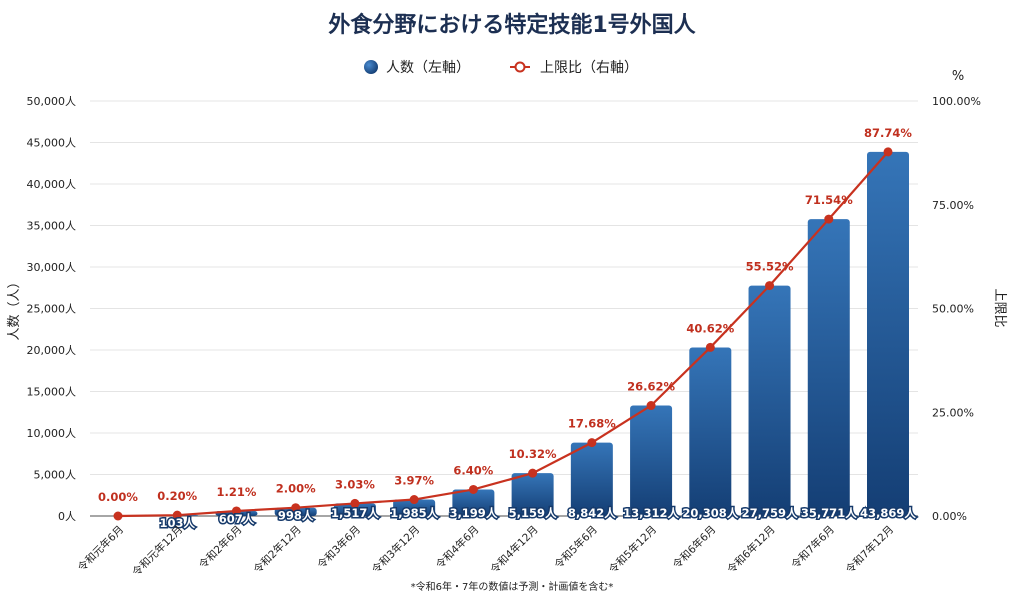 The width and height of the screenshot is (1024, 597). I want to click on x-tick-label: 令和7年6月, so click(813, 547).